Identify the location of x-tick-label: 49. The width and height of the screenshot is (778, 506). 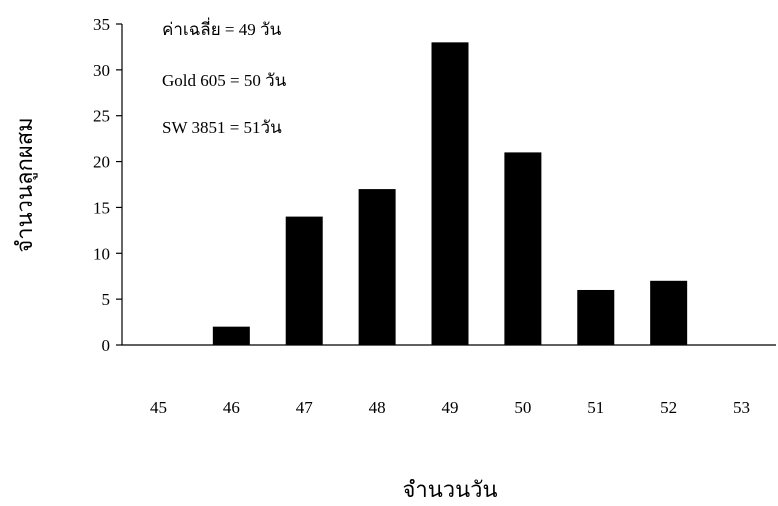
(450, 407).